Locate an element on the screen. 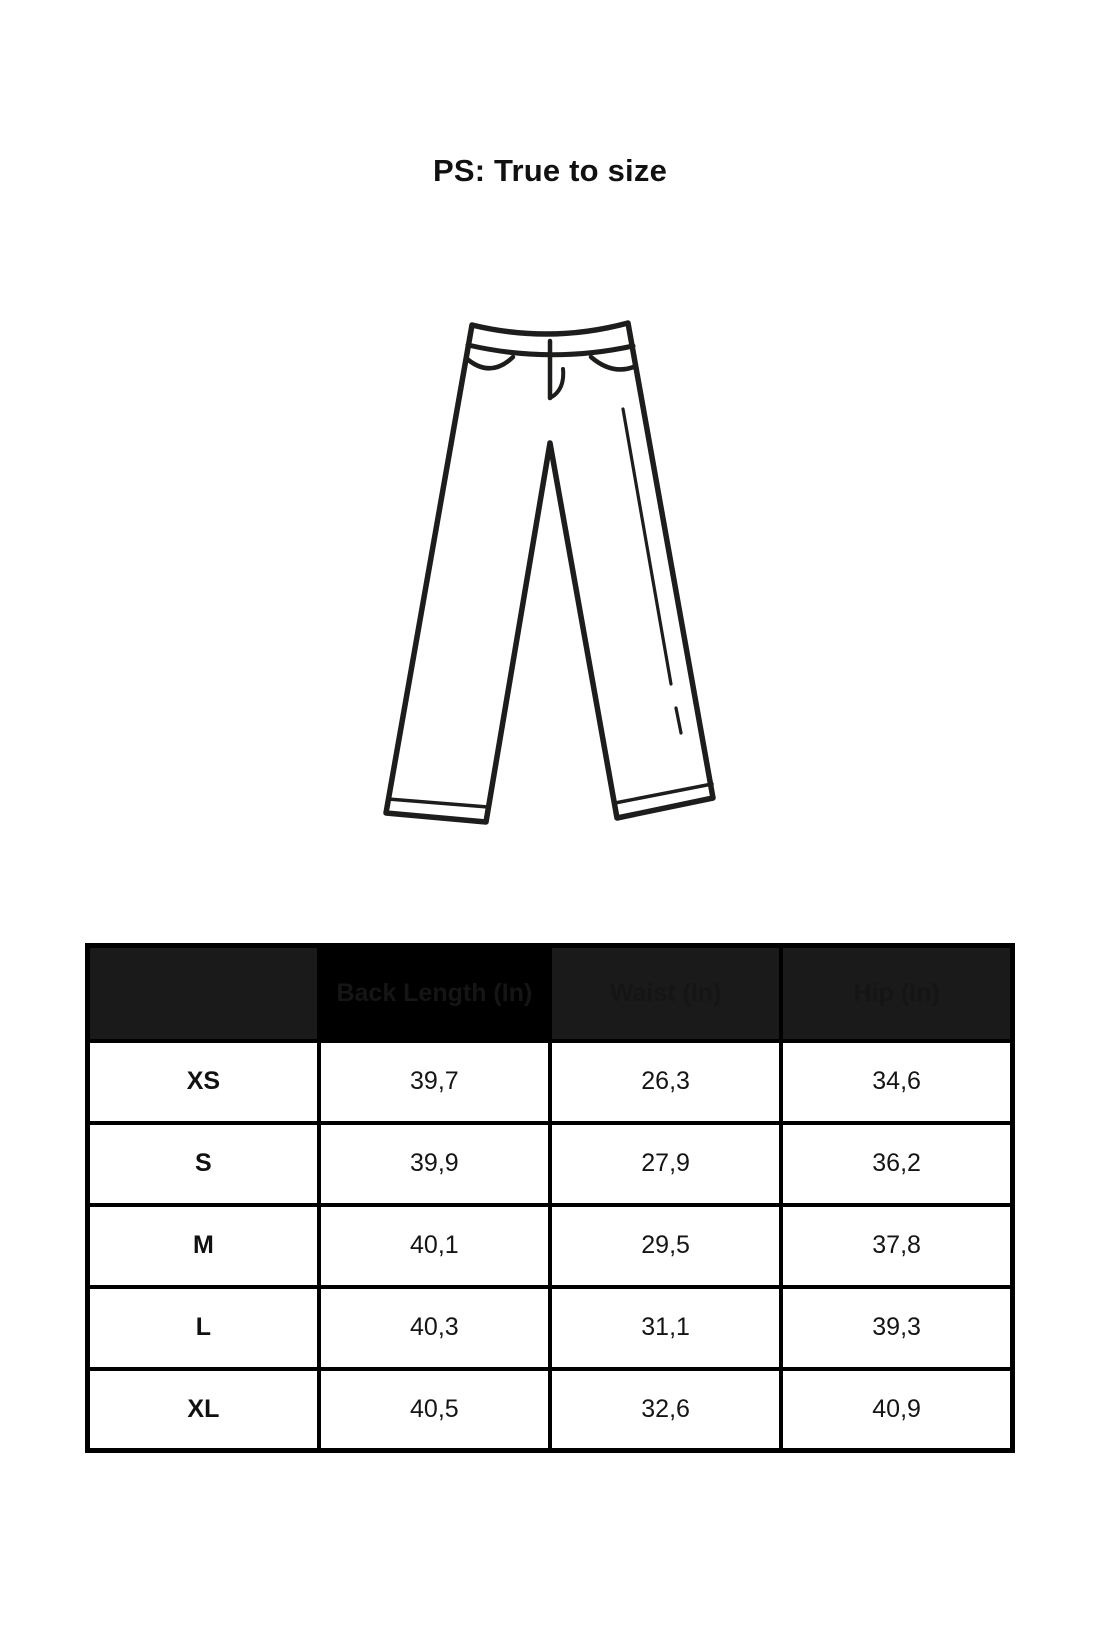 The width and height of the screenshot is (1100, 1650). left-hem-line is located at coordinates (438, 803).